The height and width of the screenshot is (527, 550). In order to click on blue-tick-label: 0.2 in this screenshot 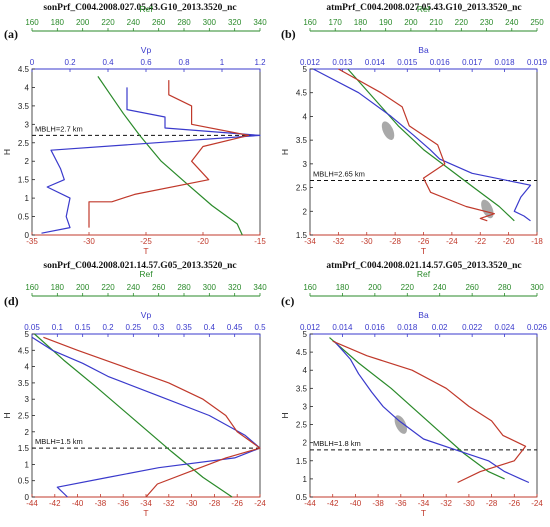, I will do `click(70, 62)`.